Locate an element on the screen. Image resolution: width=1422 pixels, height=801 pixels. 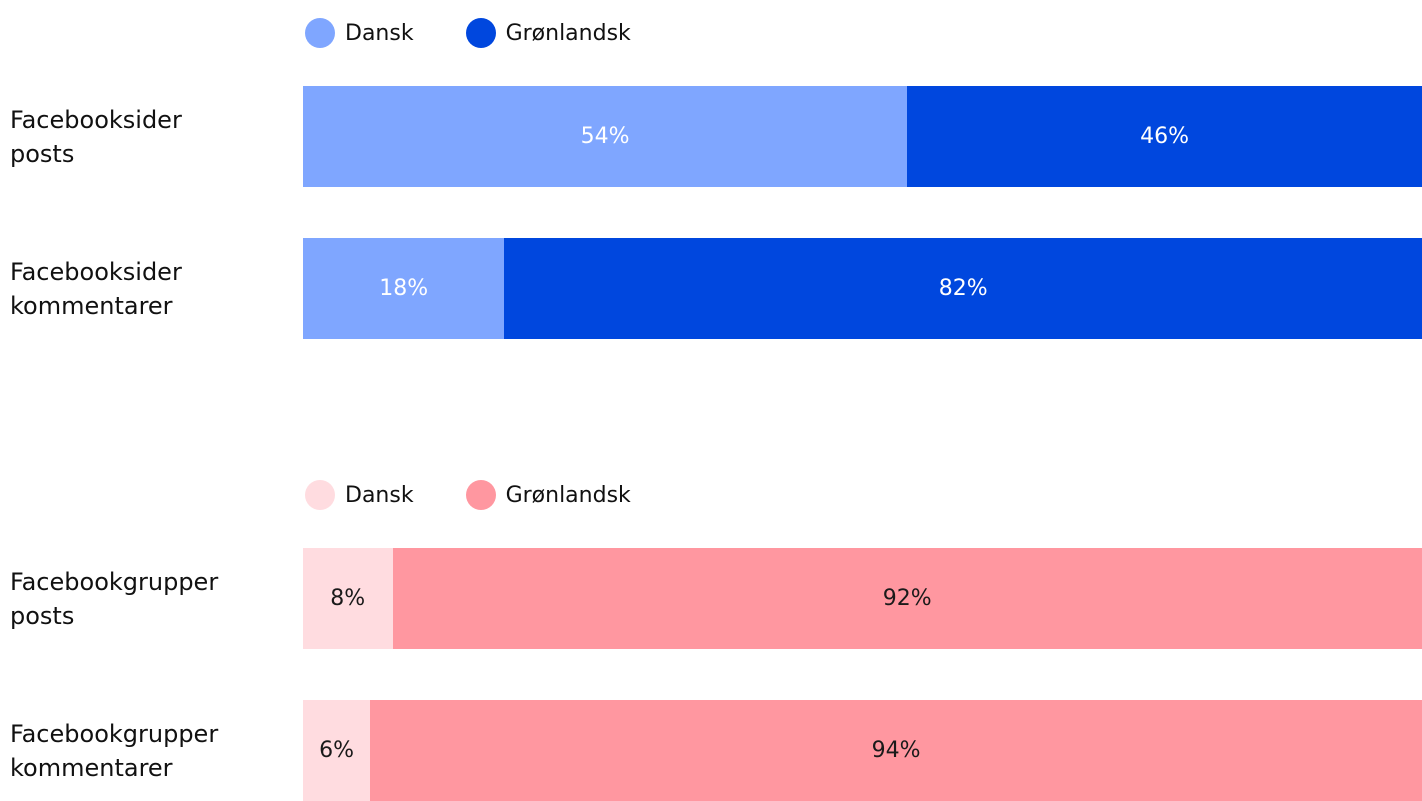
bar-segment: 6% is located at coordinates (337, 750).